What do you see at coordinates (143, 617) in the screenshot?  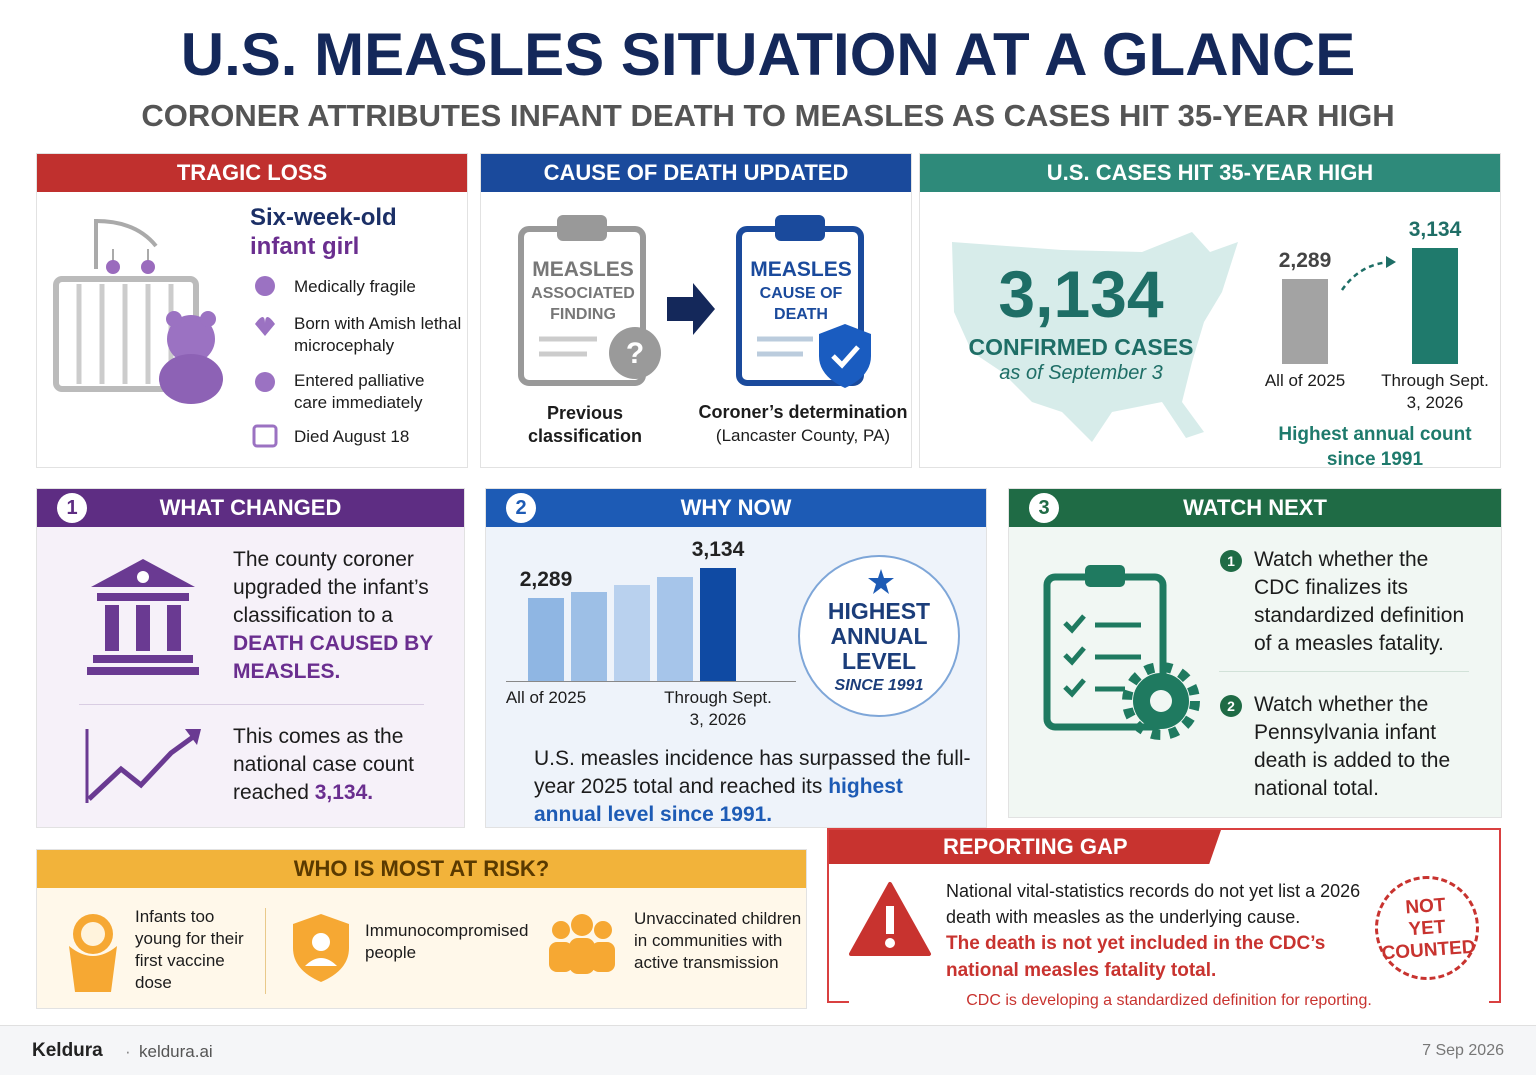 I see `courthouse-icon` at bounding box center [143, 617].